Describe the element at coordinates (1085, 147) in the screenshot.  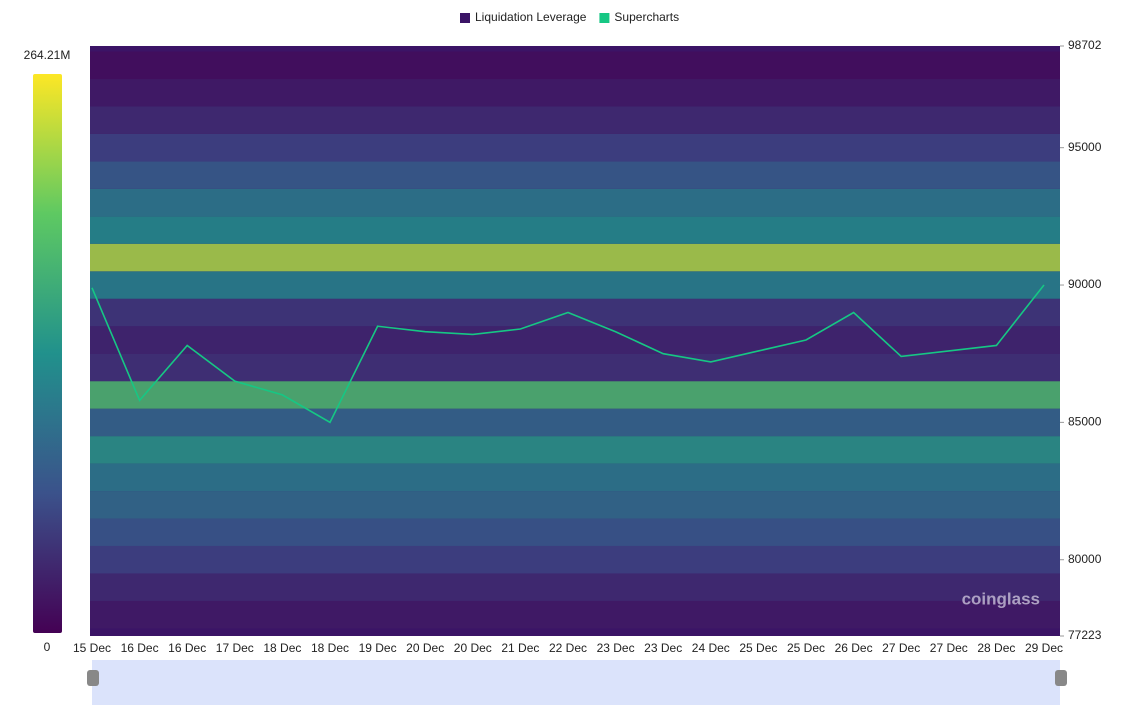
I see `y-tick-label: 95000` at that location.